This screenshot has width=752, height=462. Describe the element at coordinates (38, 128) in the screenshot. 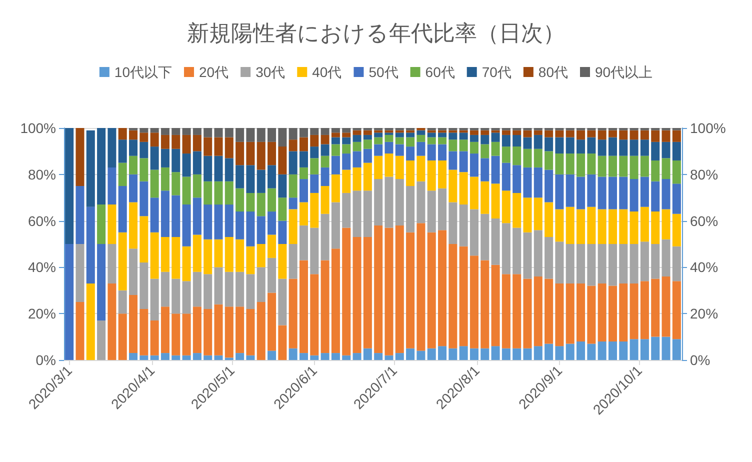

I see `y-tick-label: 100%` at that location.